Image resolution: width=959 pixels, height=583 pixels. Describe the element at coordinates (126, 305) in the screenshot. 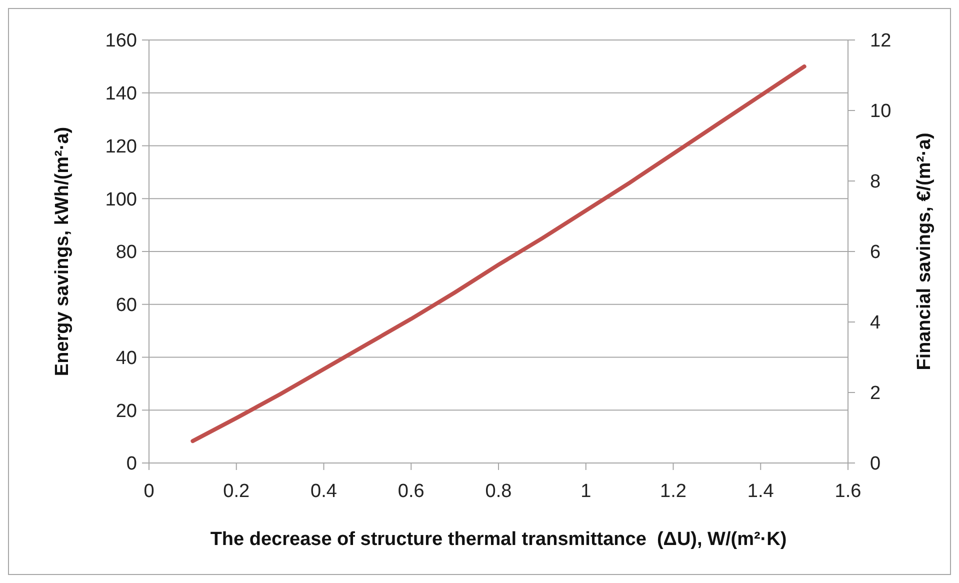

I see `y-tick-label: 60` at that location.